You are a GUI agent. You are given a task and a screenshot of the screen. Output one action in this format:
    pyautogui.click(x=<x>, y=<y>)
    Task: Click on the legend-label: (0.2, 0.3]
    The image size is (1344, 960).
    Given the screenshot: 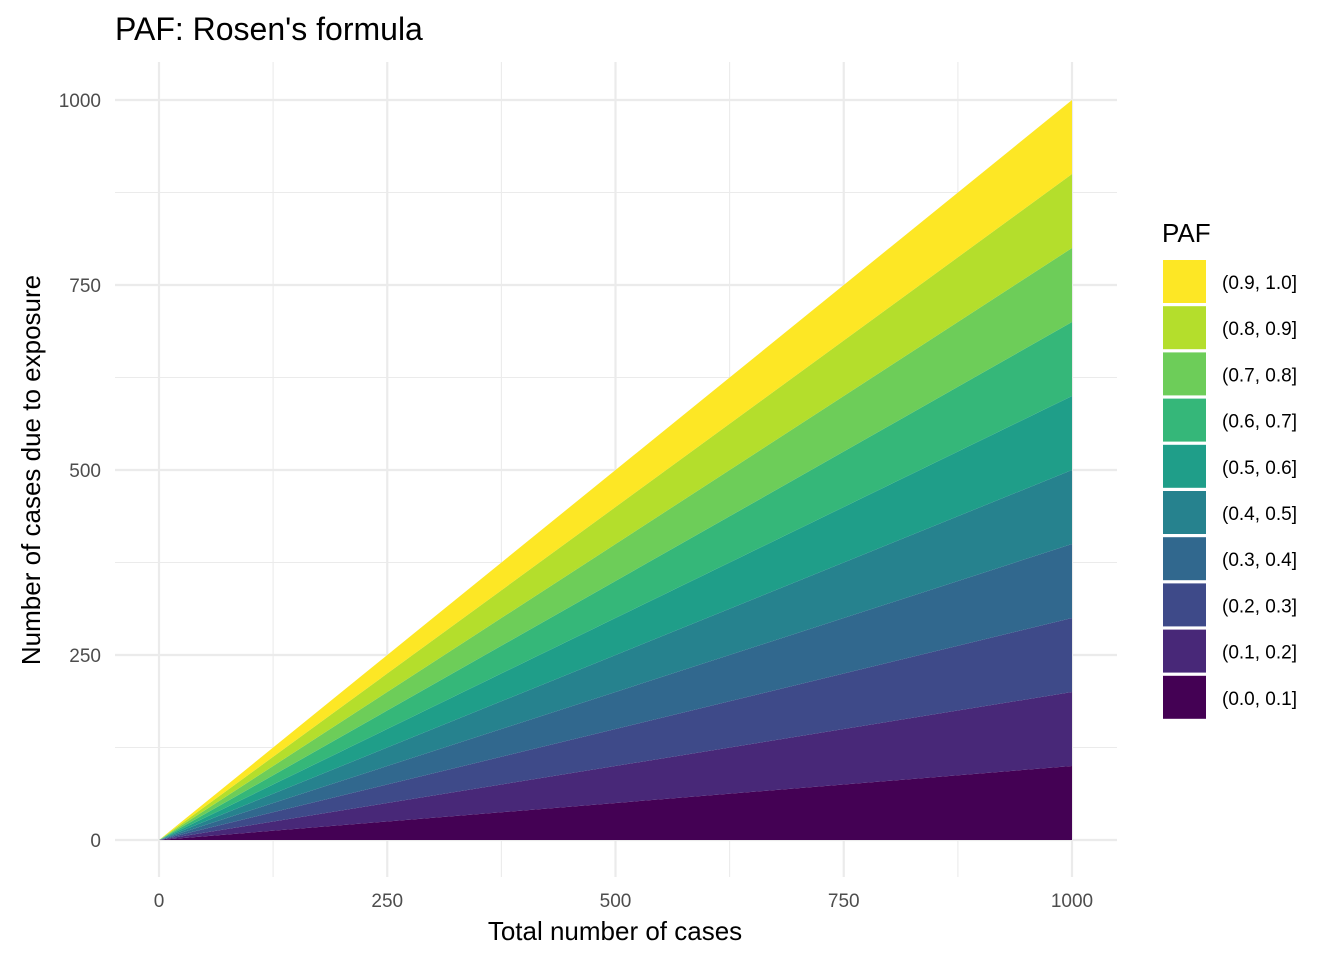 What is the action you would take?
    pyautogui.click(x=1259, y=606)
    